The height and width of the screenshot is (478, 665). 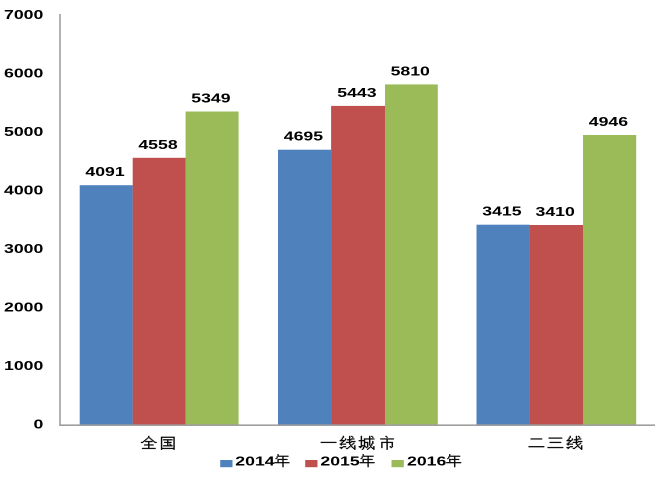 I want to click on svg-text: 6000, so click(x=23, y=74).